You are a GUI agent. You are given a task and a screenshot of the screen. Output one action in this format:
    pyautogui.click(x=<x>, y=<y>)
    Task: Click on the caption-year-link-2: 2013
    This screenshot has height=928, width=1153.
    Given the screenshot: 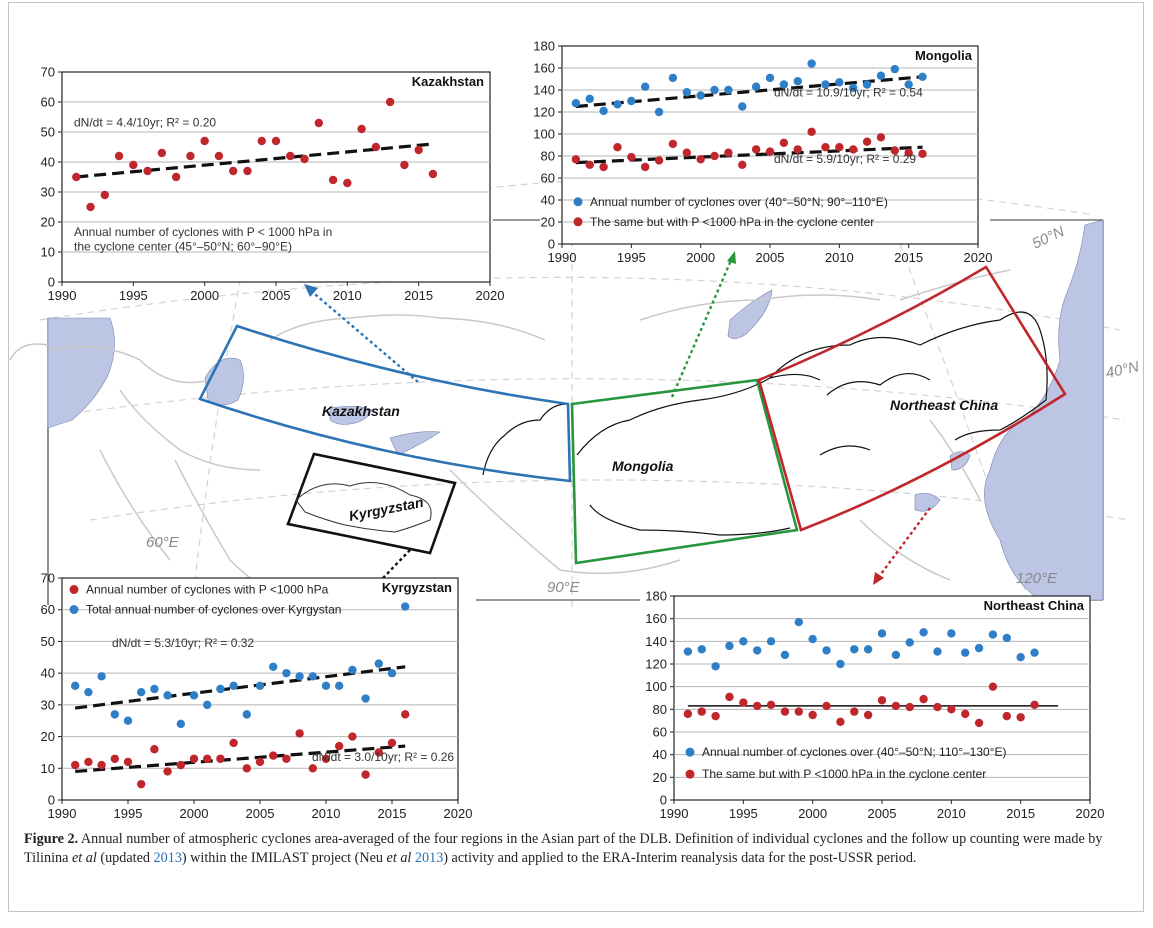 What is the action you would take?
    pyautogui.click(x=429, y=857)
    